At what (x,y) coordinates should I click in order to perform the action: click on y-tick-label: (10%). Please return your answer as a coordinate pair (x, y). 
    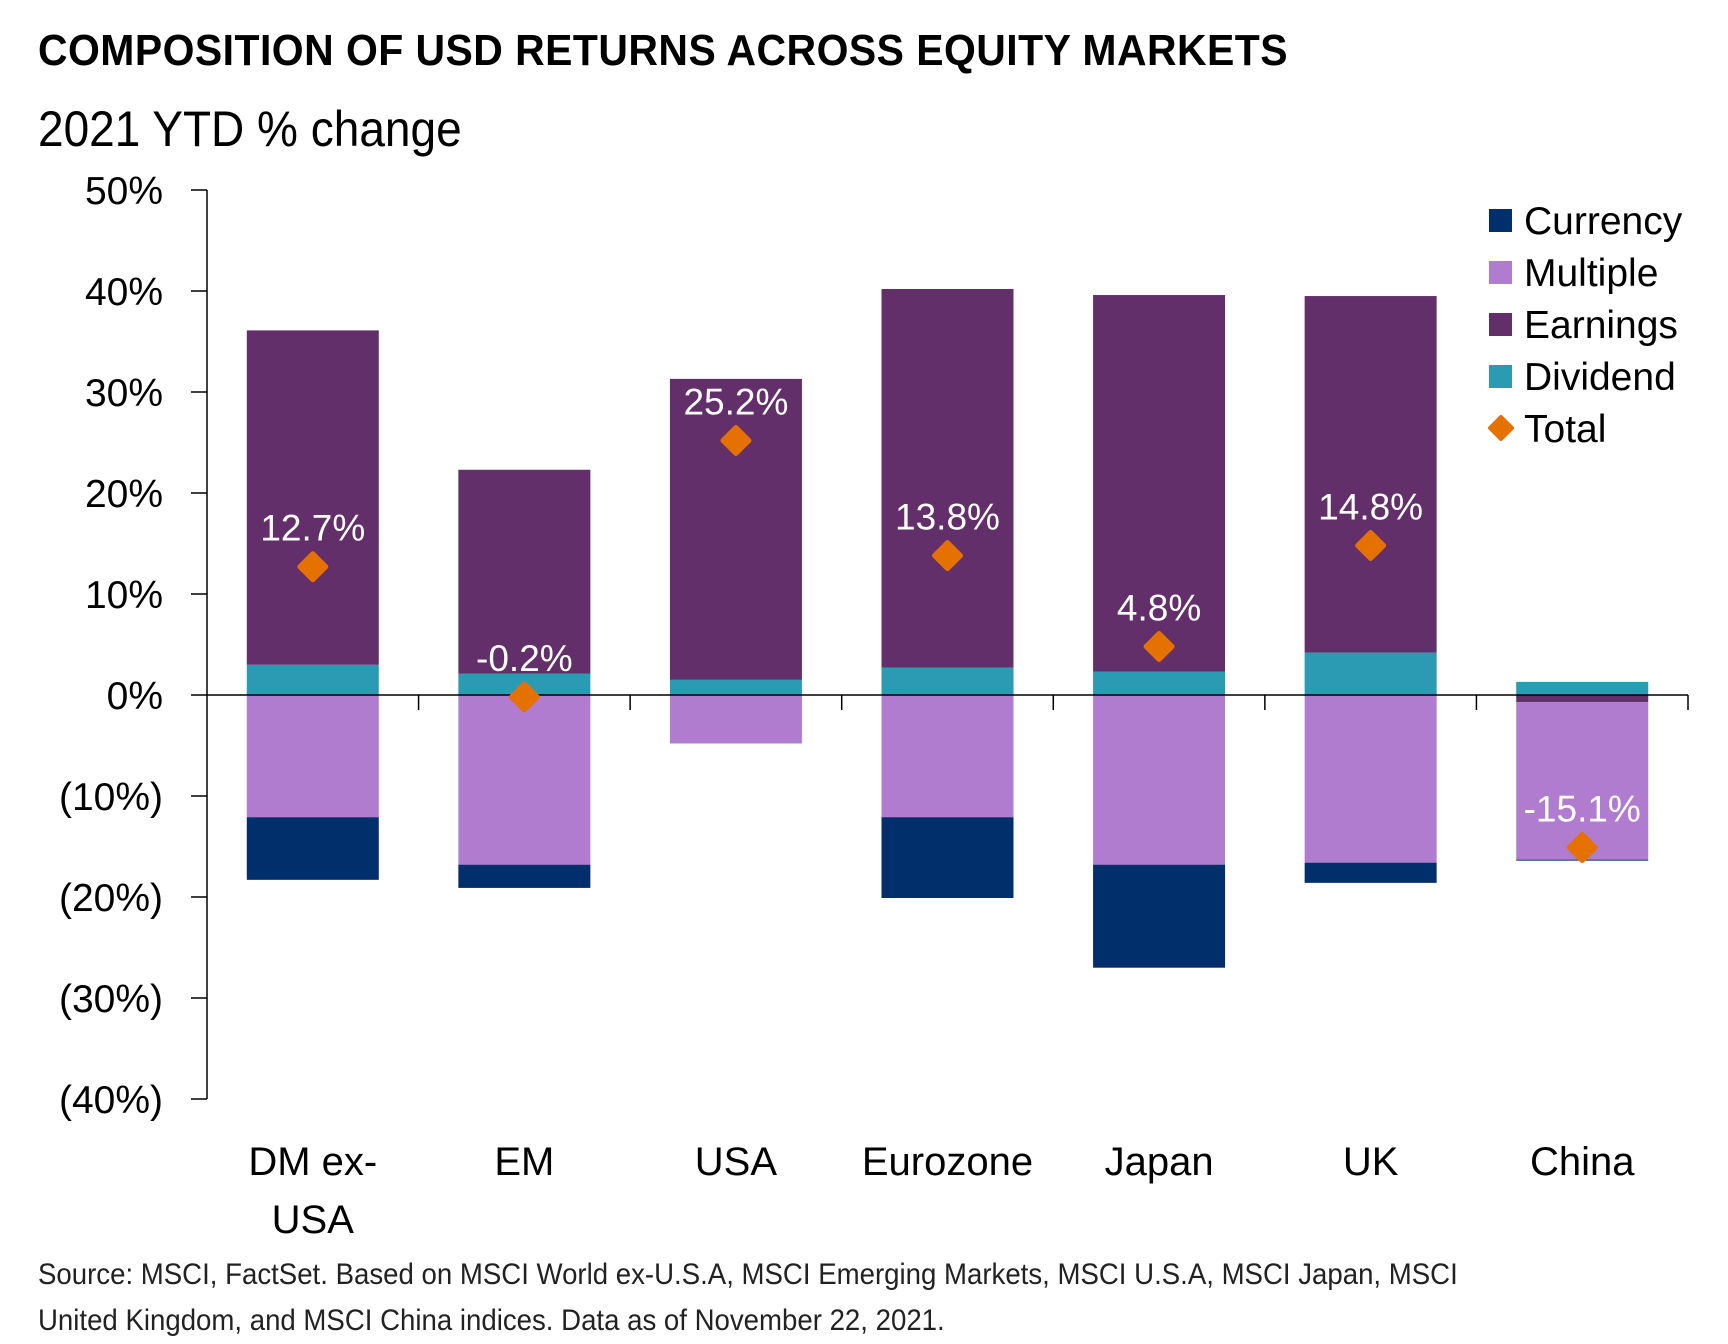
    Looking at the image, I should click on (111, 797).